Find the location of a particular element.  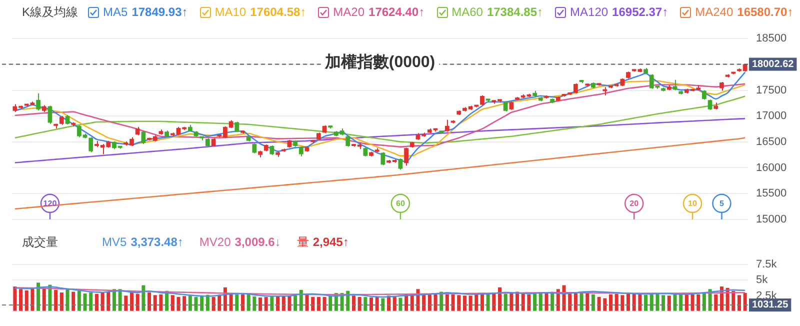

y-tick-label: 16500 is located at coordinates (771, 142).